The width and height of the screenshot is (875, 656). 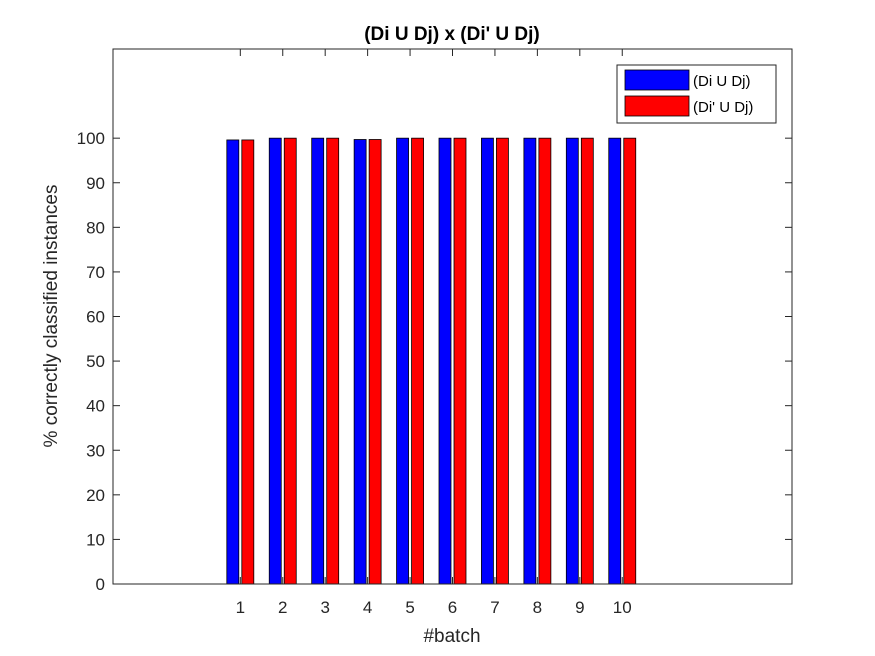 I want to click on legend-swatch-series1, so click(x=657, y=80).